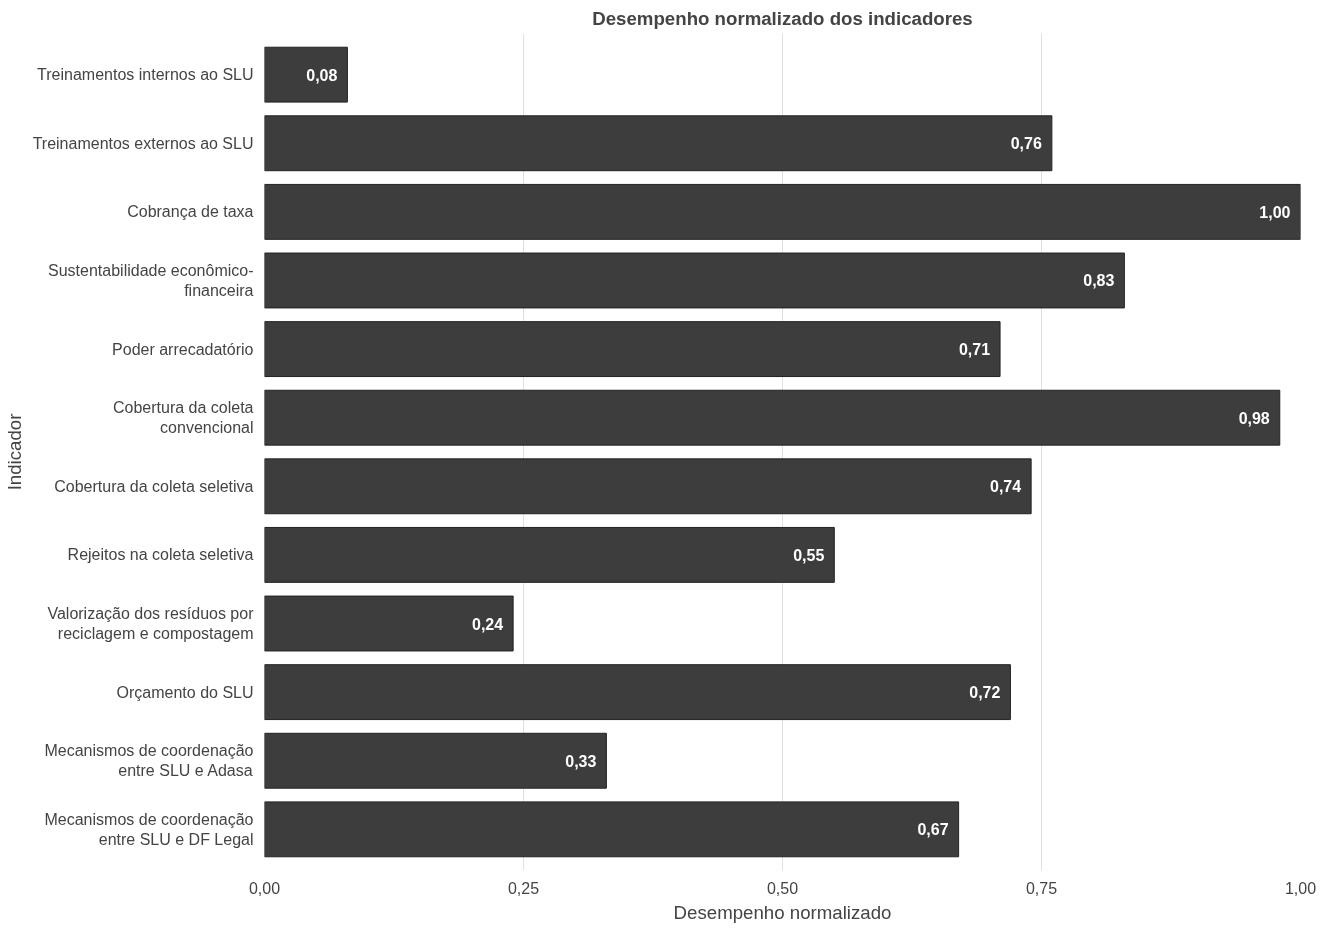 This screenshot has width=1339, height=934. Describe the element at coordinates (1275, 212) in the screenshot. I see `data-label: 1,00` at that location.